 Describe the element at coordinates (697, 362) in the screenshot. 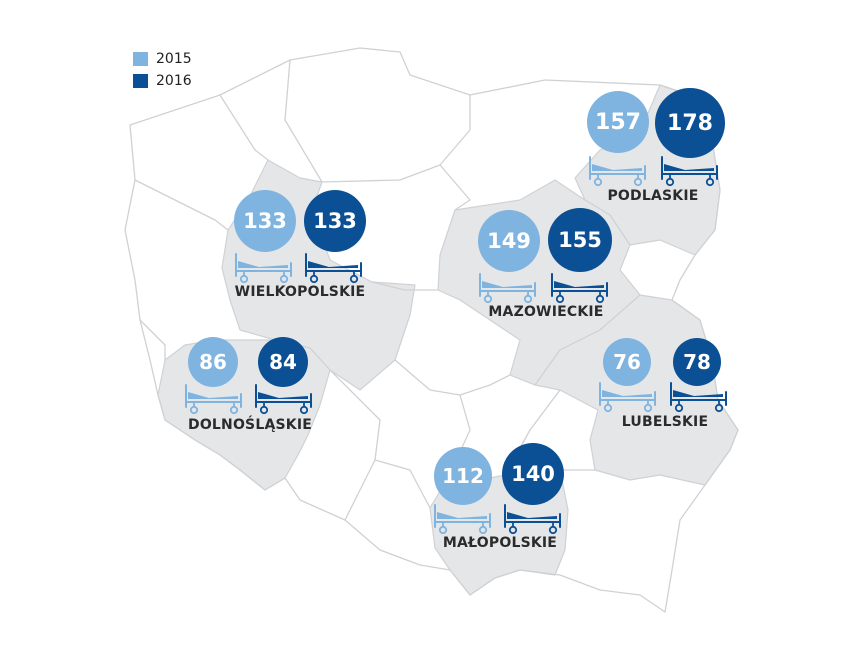

I see `bubble-2016: 78` at that location.